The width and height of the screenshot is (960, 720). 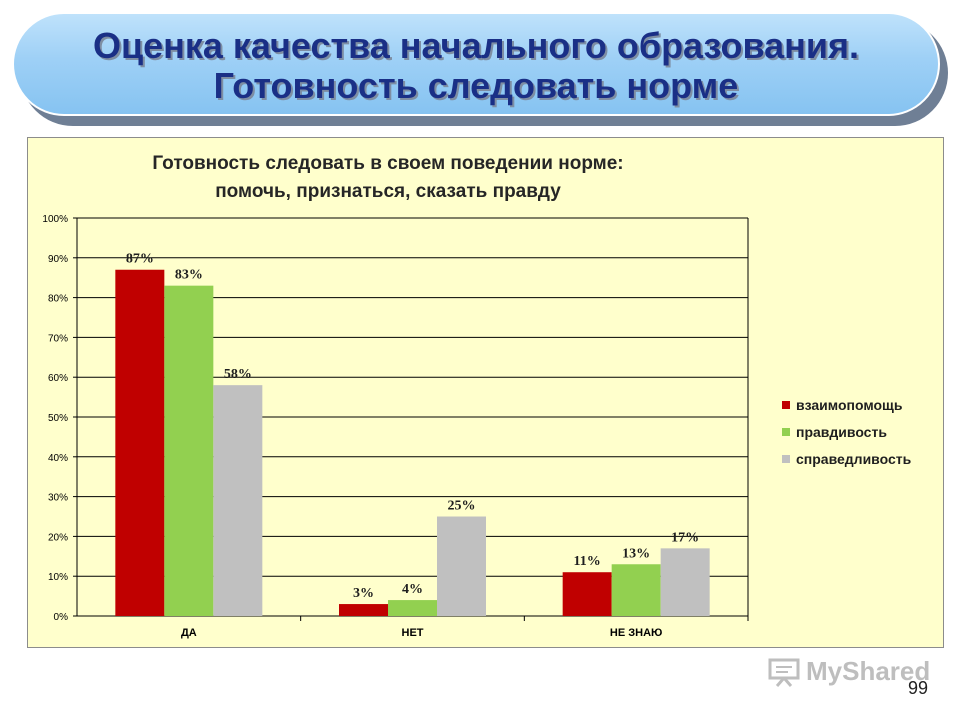 What do you see at coordinates (854, 458) in the screenshot?
I see `legend-label: справедливость` at bounding box center [854, 458].